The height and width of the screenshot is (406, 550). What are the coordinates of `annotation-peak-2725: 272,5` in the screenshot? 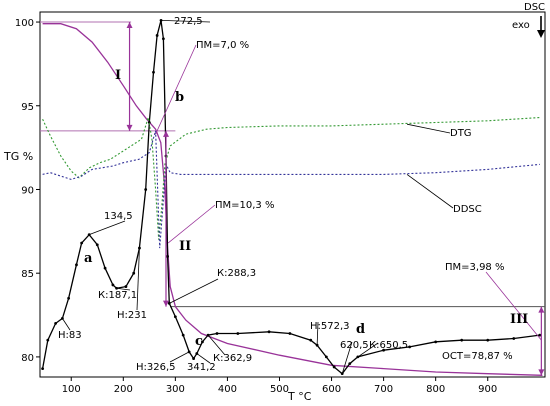 It's located at (188, 21).